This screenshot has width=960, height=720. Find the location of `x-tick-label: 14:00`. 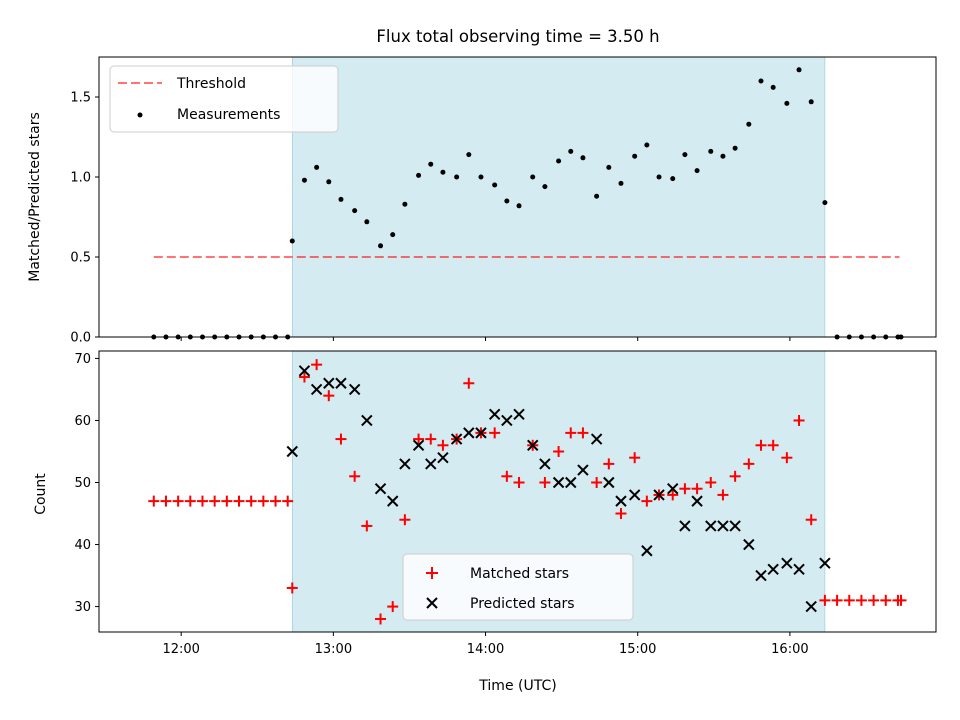

x-tick-label: 14:00 is located at coordinates (485, 649).